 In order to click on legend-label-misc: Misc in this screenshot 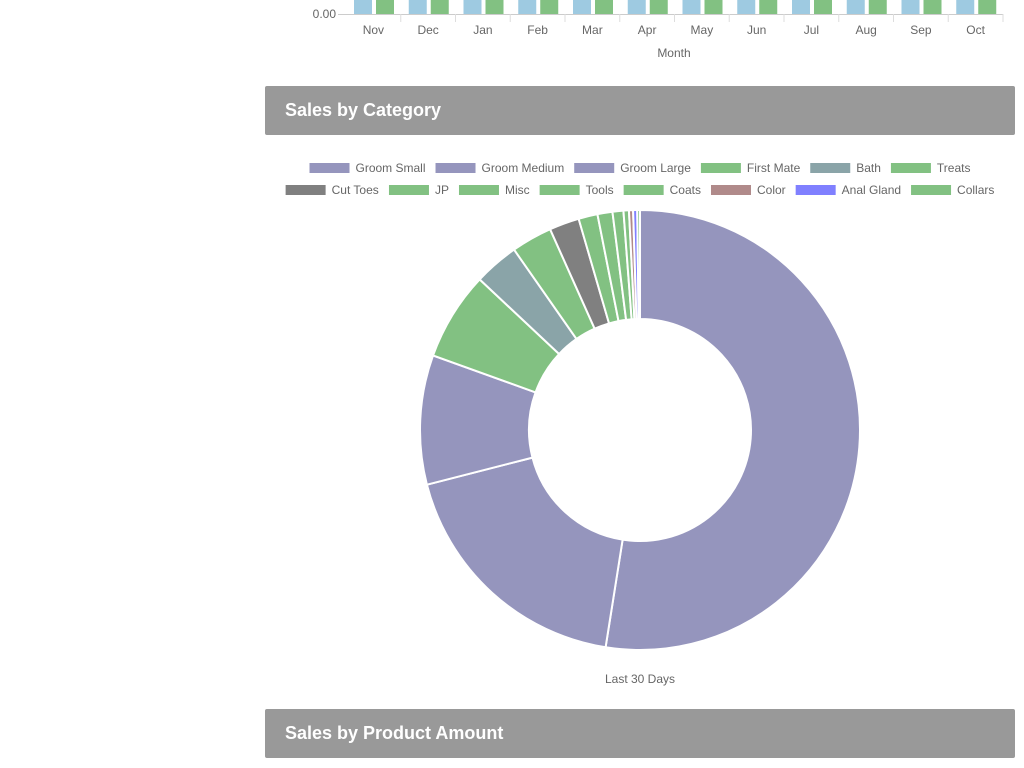, I will do `click(517, 190)`.